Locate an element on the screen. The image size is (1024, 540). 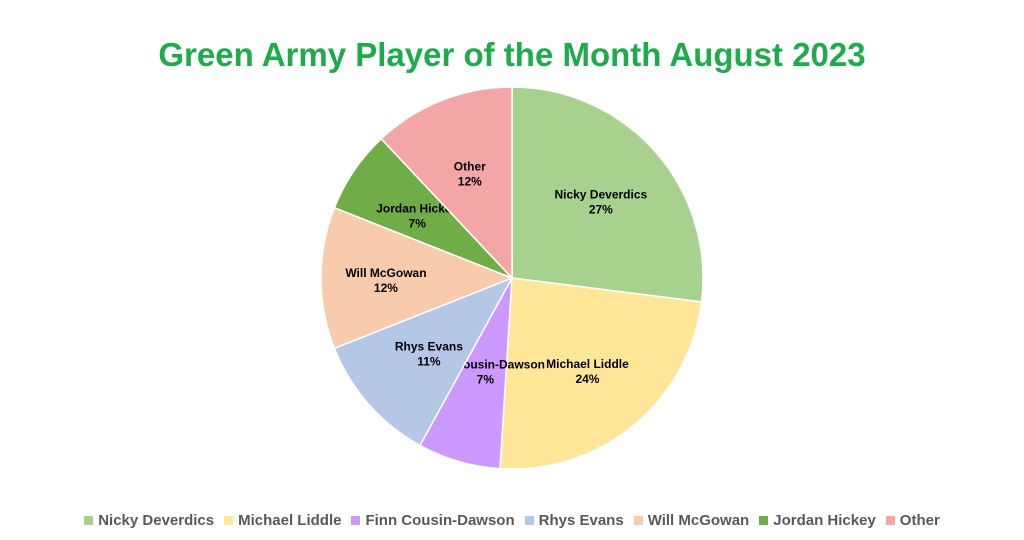
slice-percent-label: 11% is located at coordinates (429, 361).